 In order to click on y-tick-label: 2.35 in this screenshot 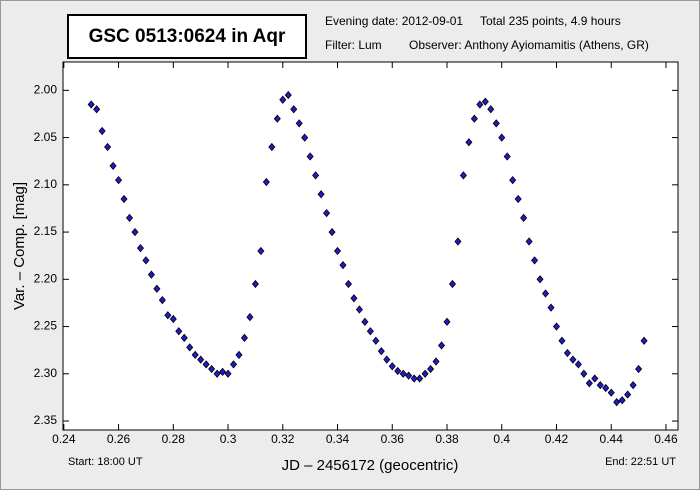, I will do `click(46, 420)`.